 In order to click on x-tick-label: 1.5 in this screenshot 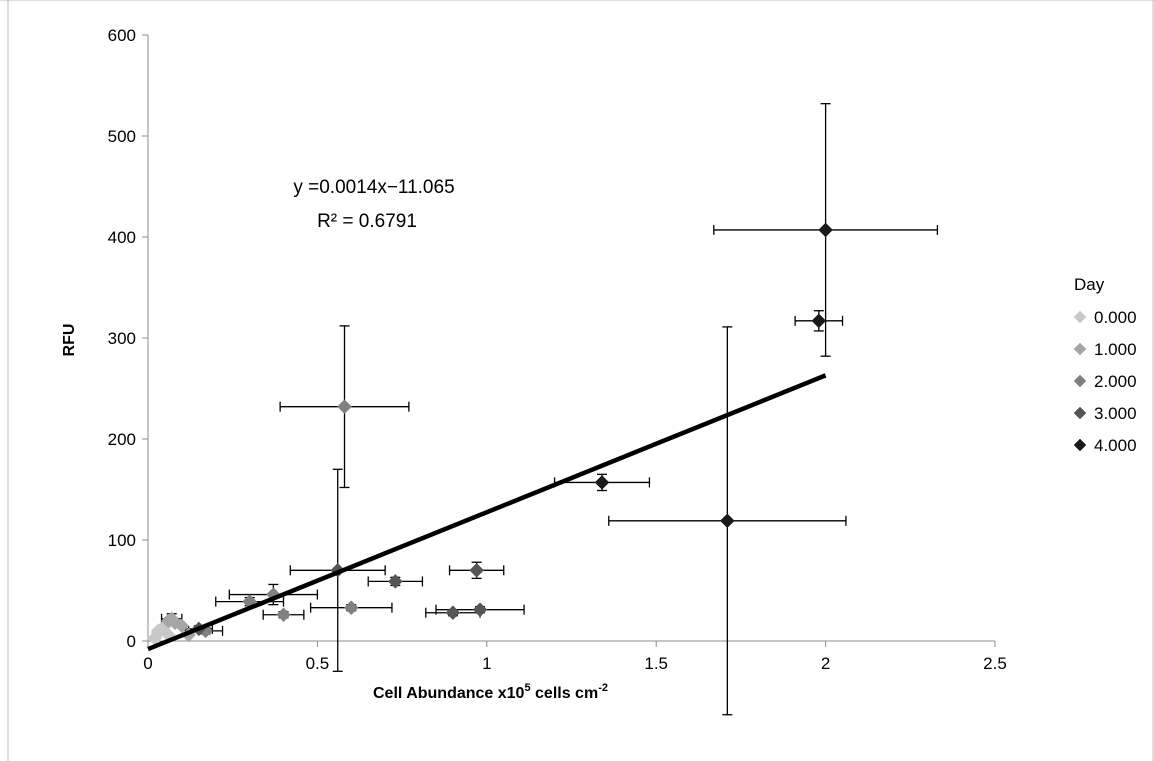, I will do `click(656, 663)`.